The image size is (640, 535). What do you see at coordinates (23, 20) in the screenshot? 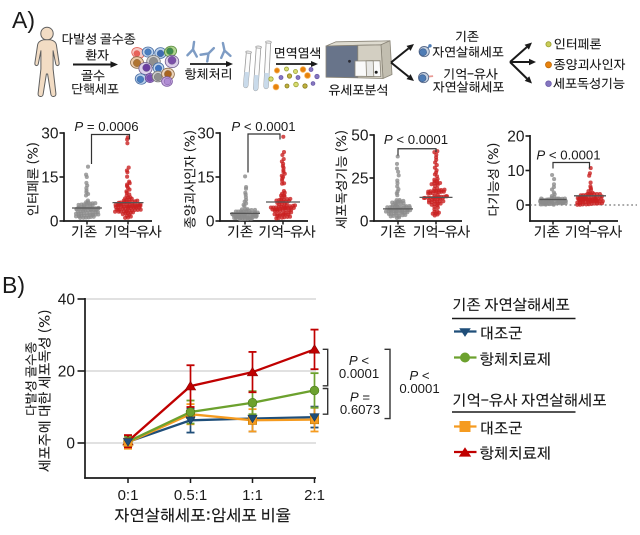
I see `svg-text: A)` at bounding box center [23, 20].